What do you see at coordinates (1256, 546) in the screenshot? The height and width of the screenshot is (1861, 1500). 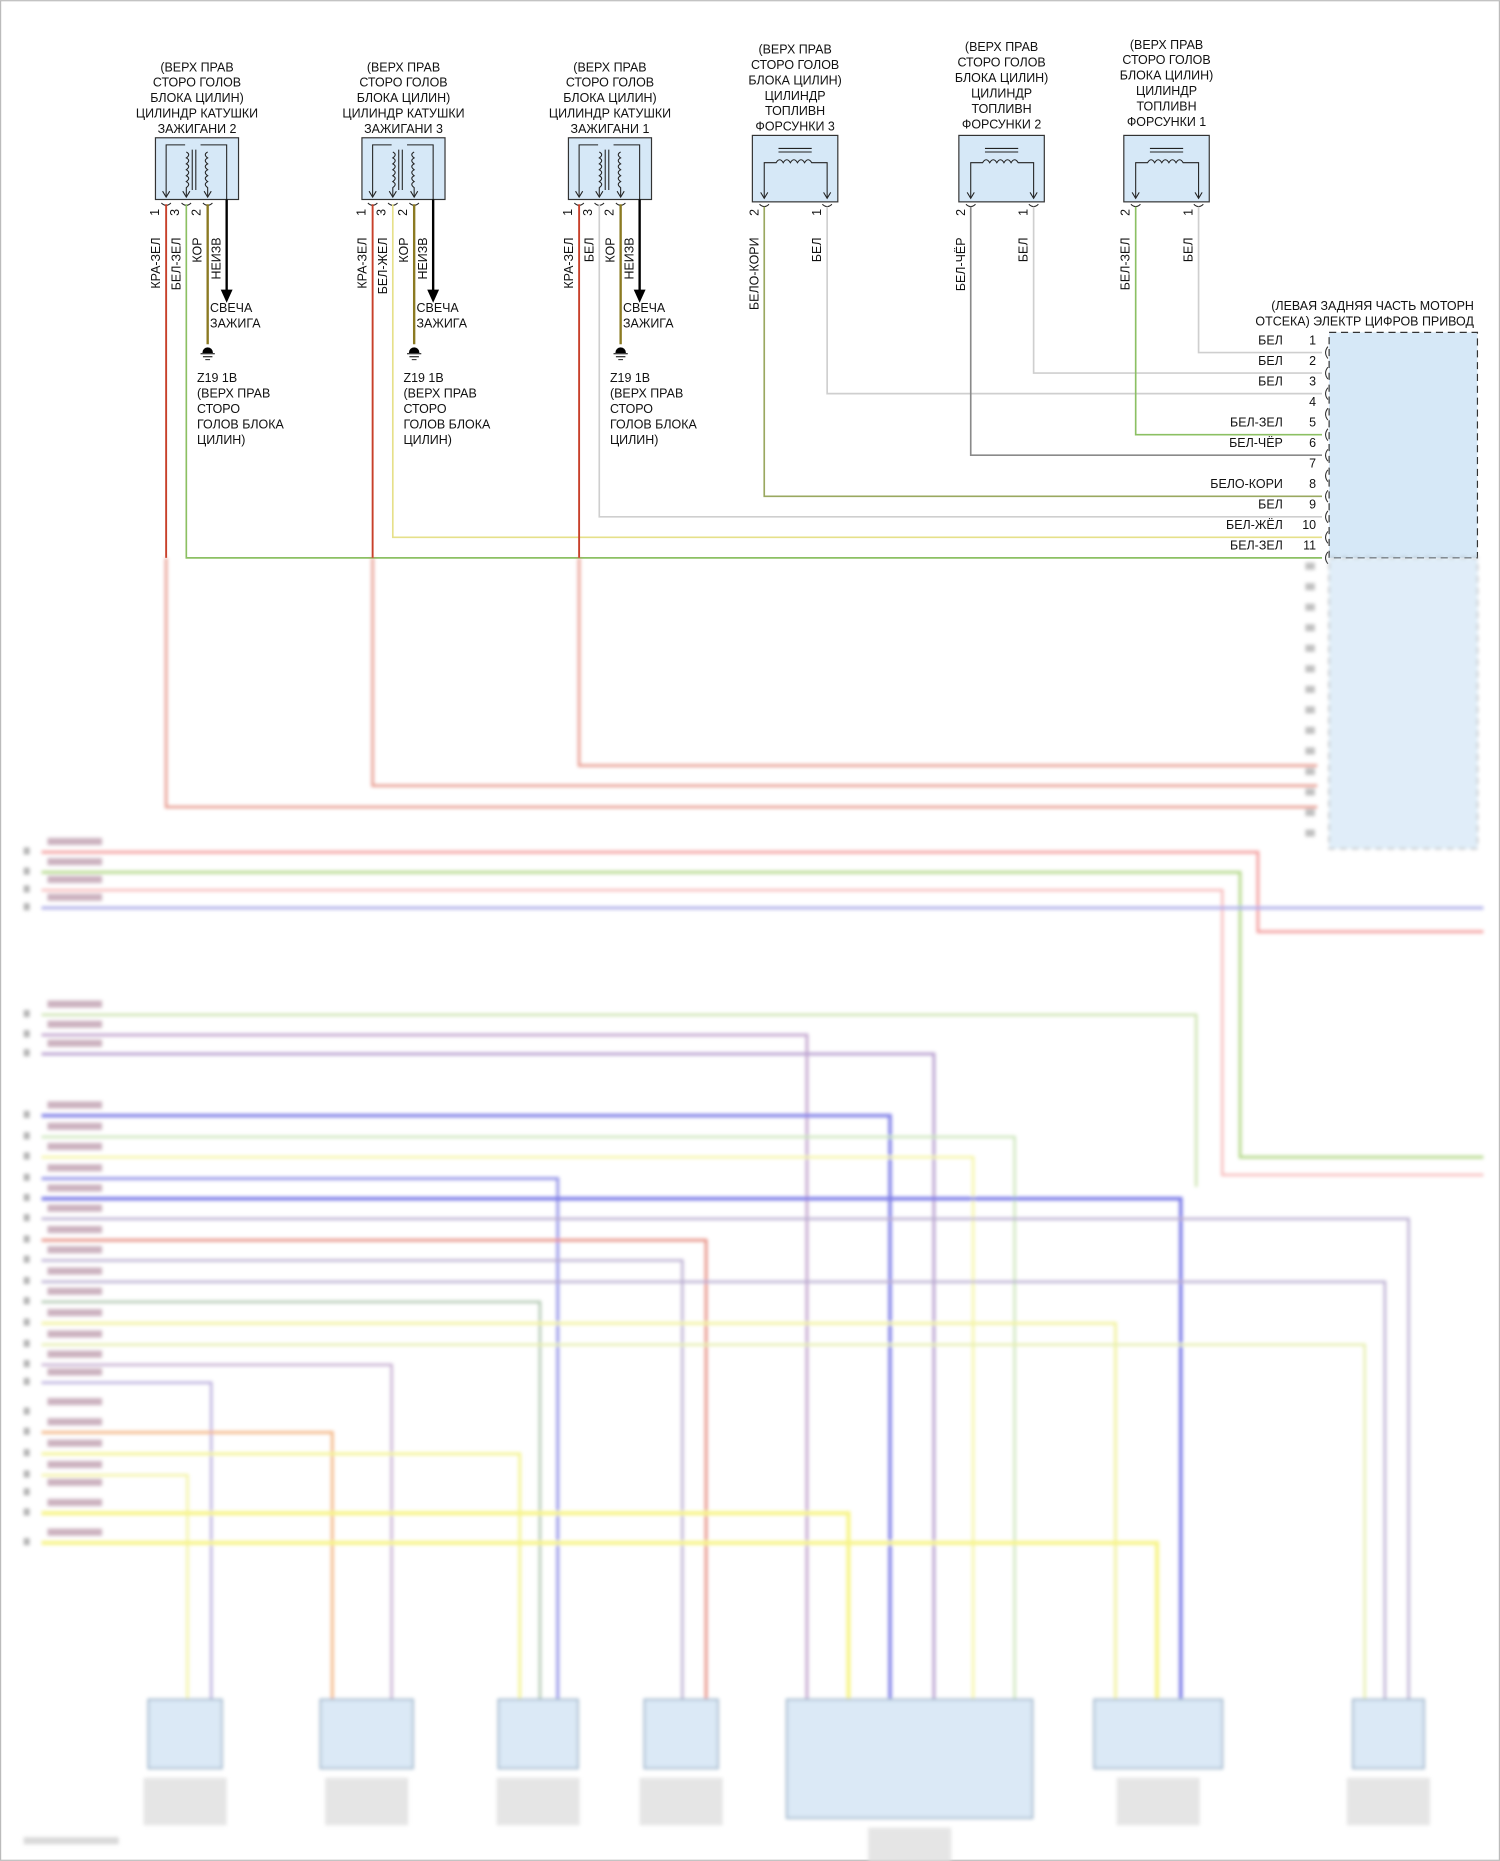 I see `ecu-pin-wire-label: БЕЛ-ЗЕЛ` at bounding box center [1256, 546].